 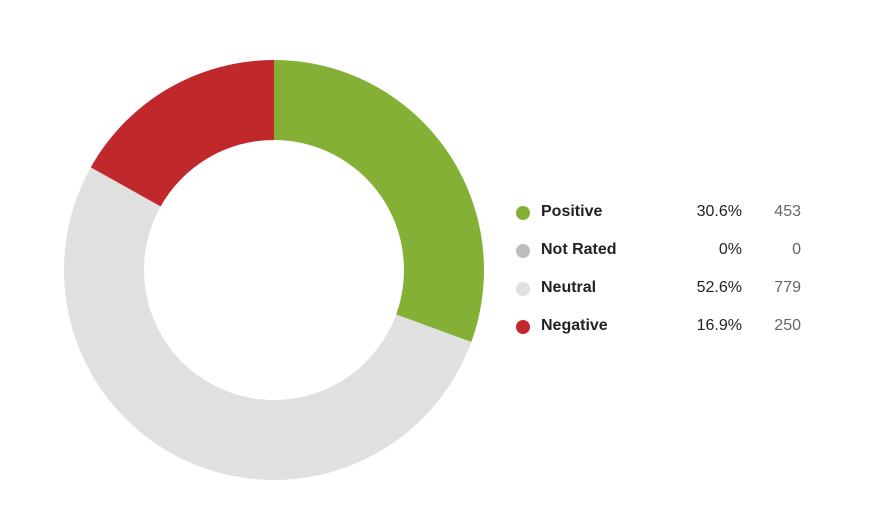 What do you see at coordinates (719, 287) in the screenshot?
I see `legend-percentage: 52.6%` at bounding box center [719, 287].